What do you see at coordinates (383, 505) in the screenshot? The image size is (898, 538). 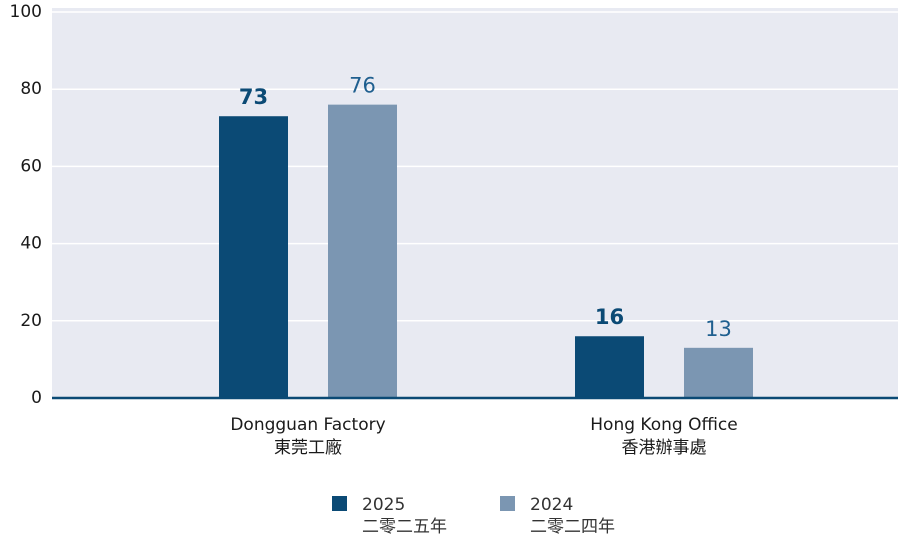 I see `legend-label: 2025` at bounding box center [383, 505].